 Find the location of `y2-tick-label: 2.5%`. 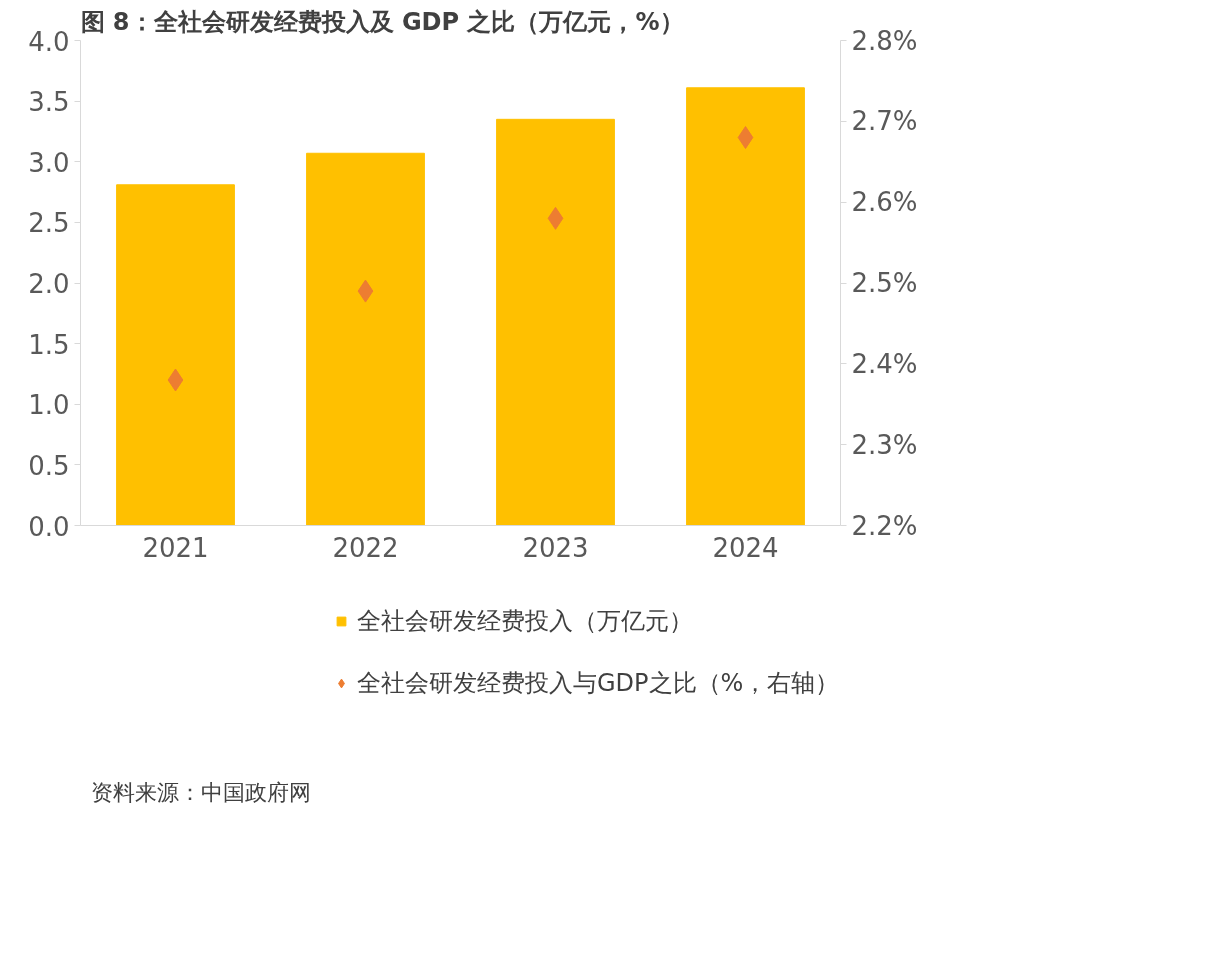

y2-tick-label: 2.5% is located at coordinates (884, 283).